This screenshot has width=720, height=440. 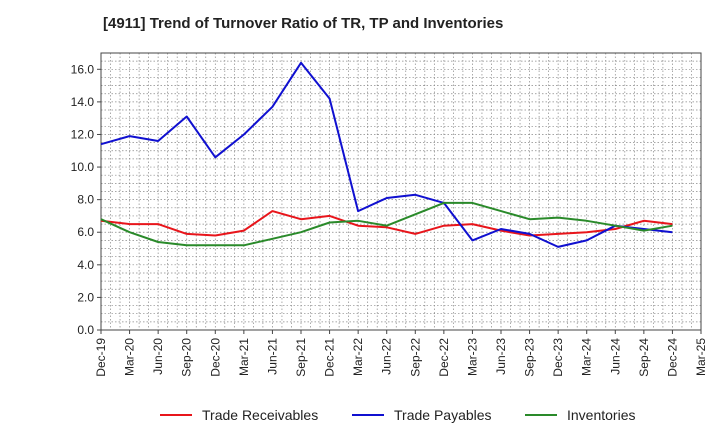 I want to click on x-tick-label: Jun-21, so click(x=272, y=356).